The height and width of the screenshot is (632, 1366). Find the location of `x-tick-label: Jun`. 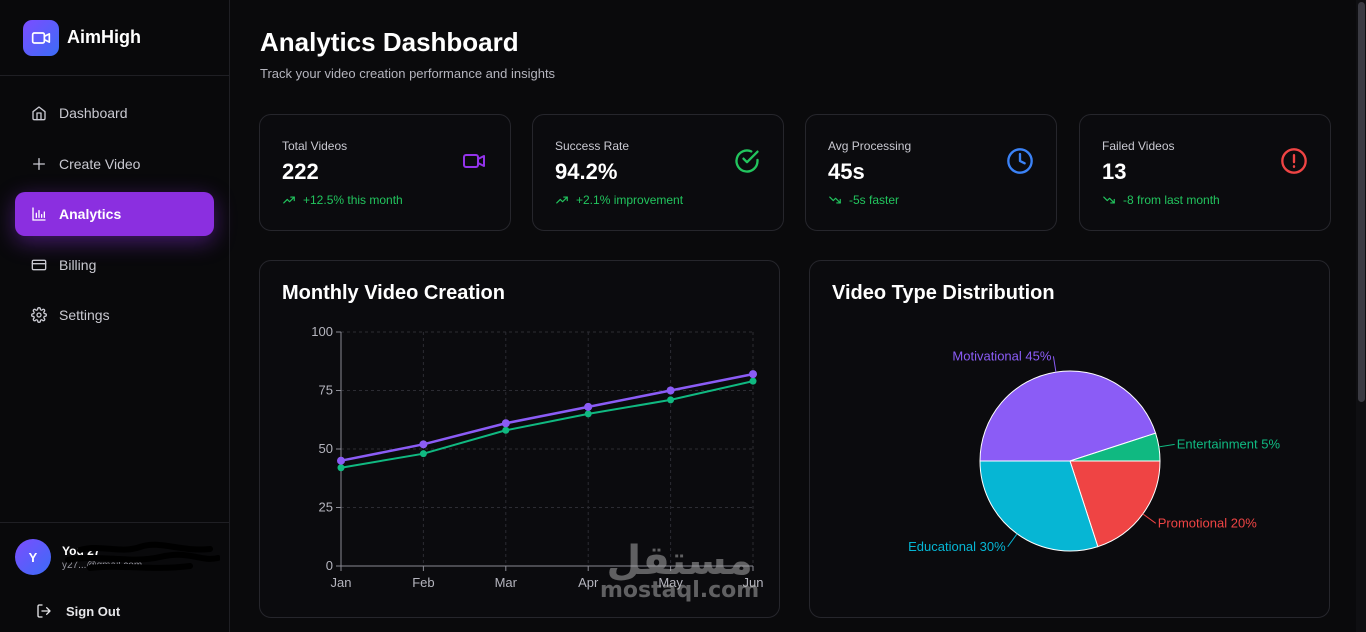

x-tick-label: Jun is located at coordinates (753, 582).